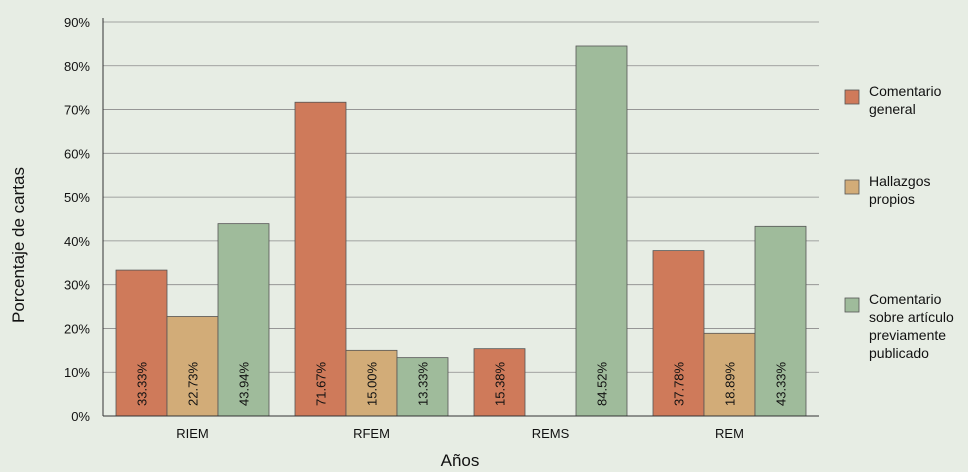  Describe the element at coordinates (77, 328) in the screenshot. I see `y-tick-label: 20%` at that location.